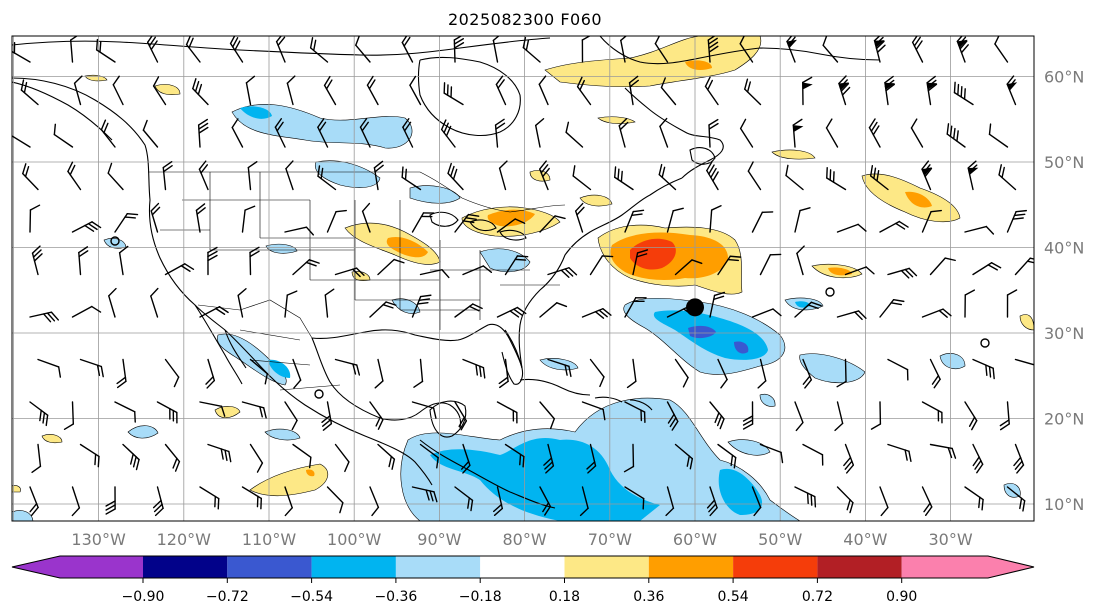  I want to click on colorbar-tick-label: −0.90, so click(143, 597).